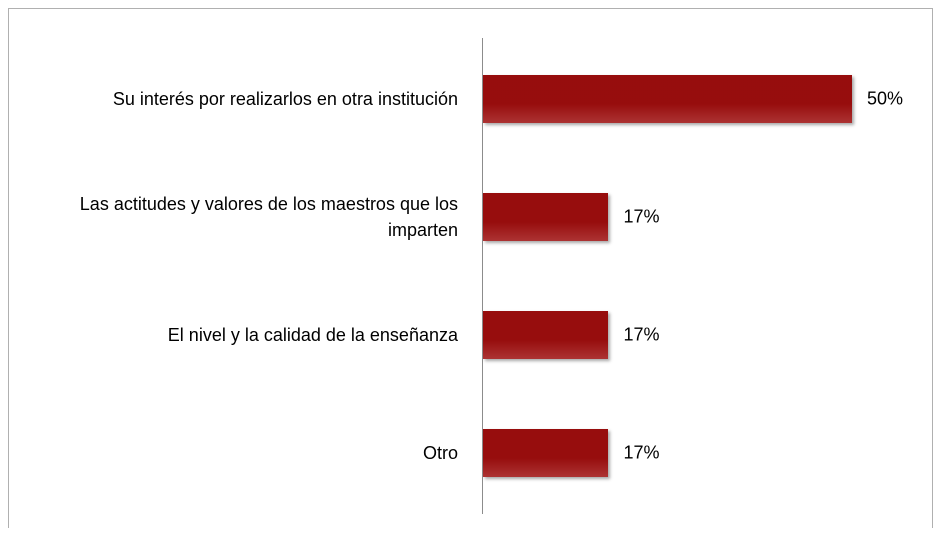 The height and width of the screenshot is (535, 943). I want to click on data-label: 50%, so click(885, 98).